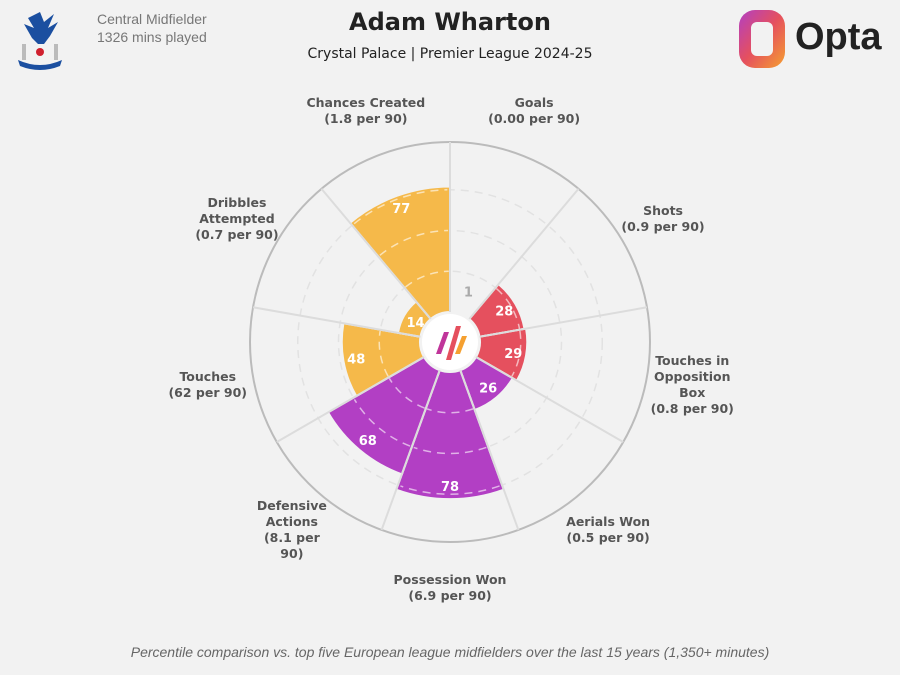  I want to click on category-name: Touches, so click(208, 376).